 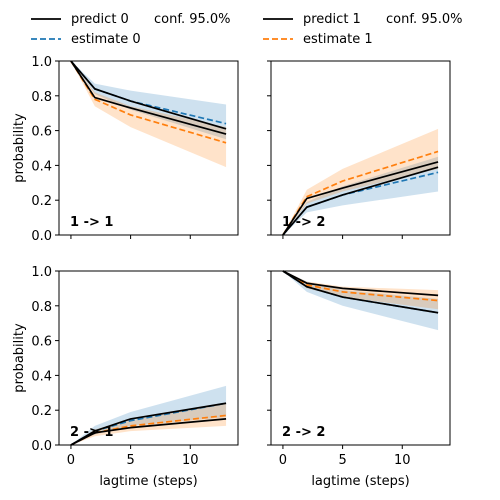 What do you see at coordinates (303, 432) in the screenshot?
I see `panel-label: 2 -> 2` at bounding box center [303, 432].